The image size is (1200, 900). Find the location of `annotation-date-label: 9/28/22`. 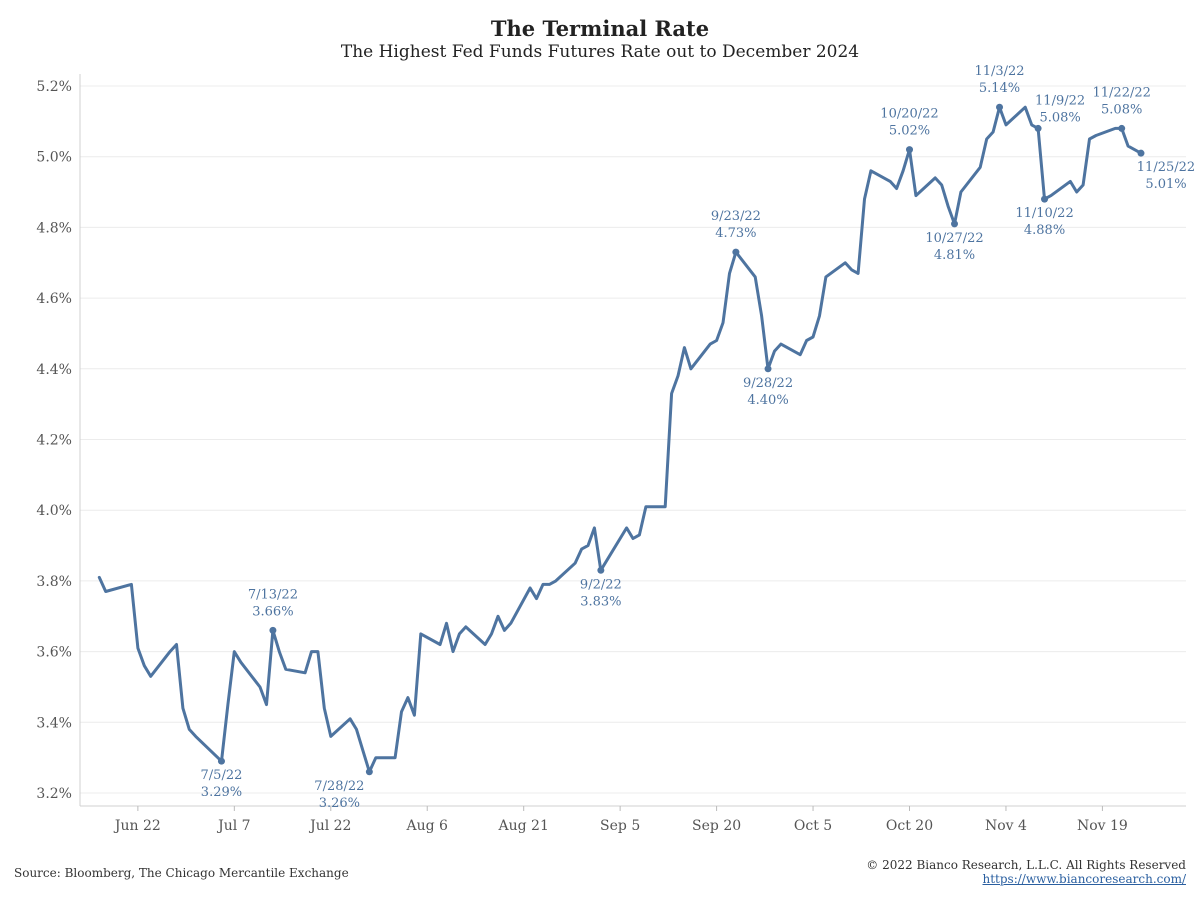

annotation-date-label: 9/28/22 is located at coordinates (768, 383).